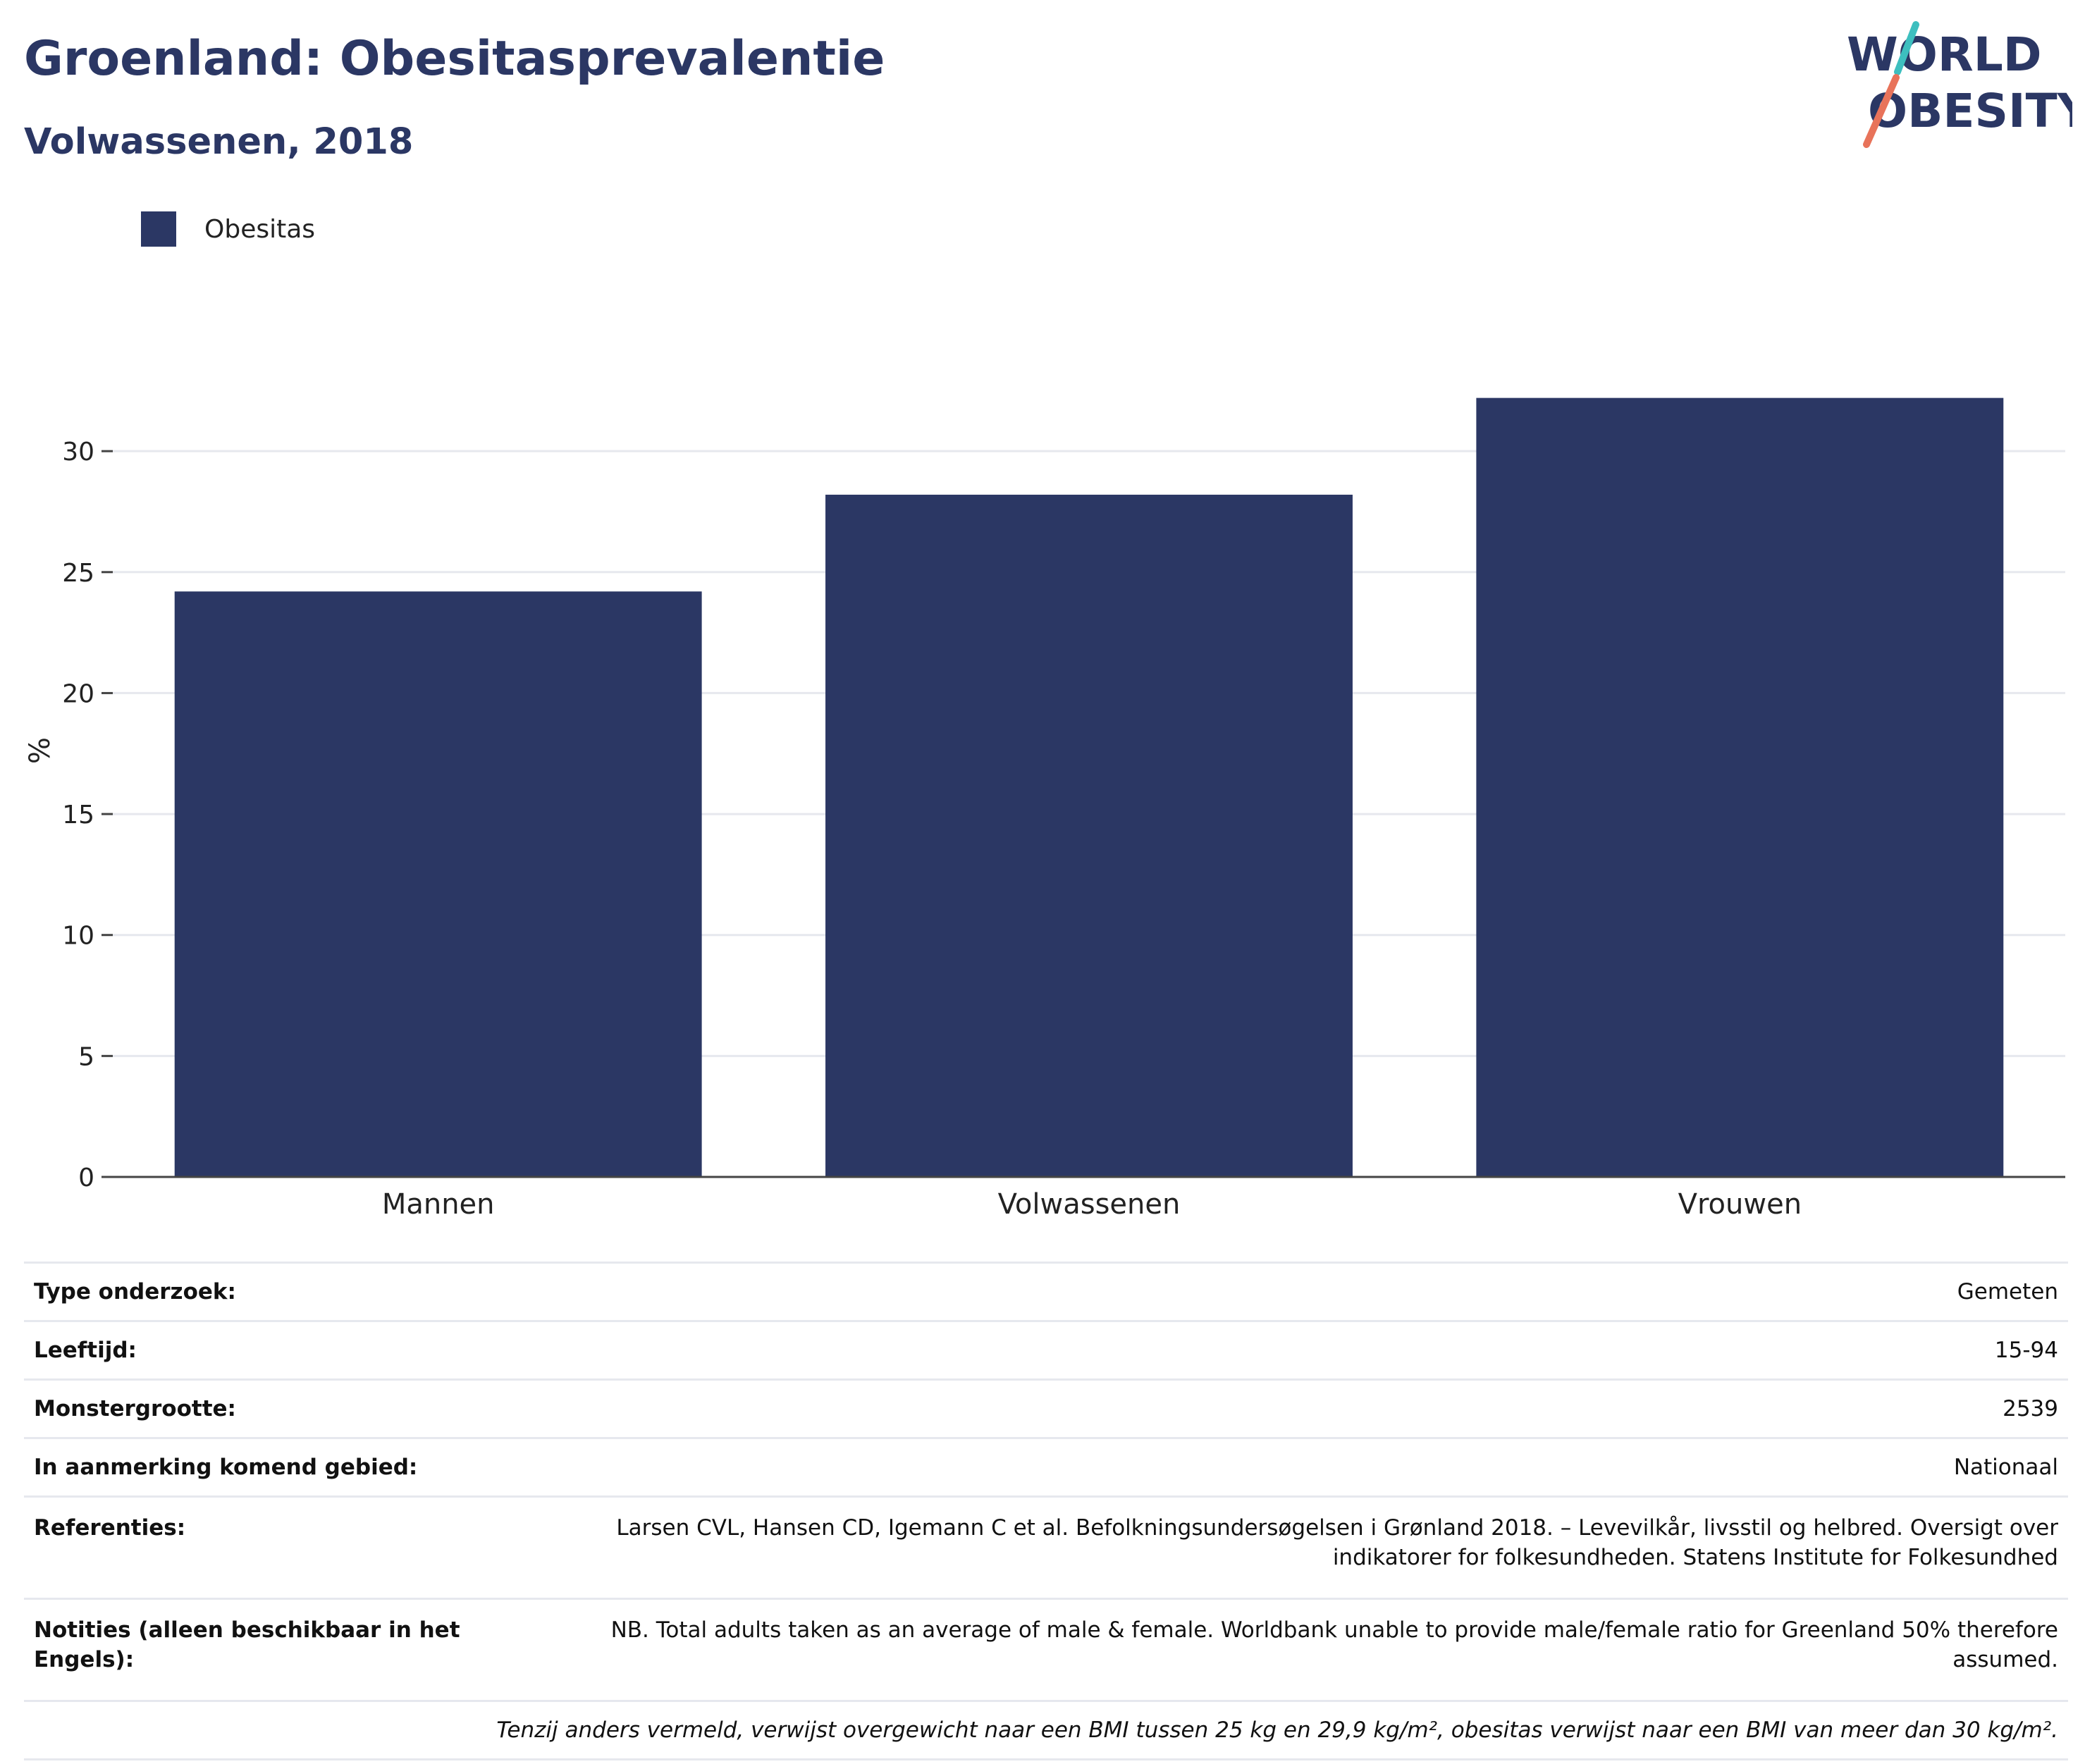 The width and height of the screenshot is (2085, 1764). What do you see at coordinates (1281, 1350) in the screenshot?
I see `info-value: 15-94` at bounding box center [1281, 1350].